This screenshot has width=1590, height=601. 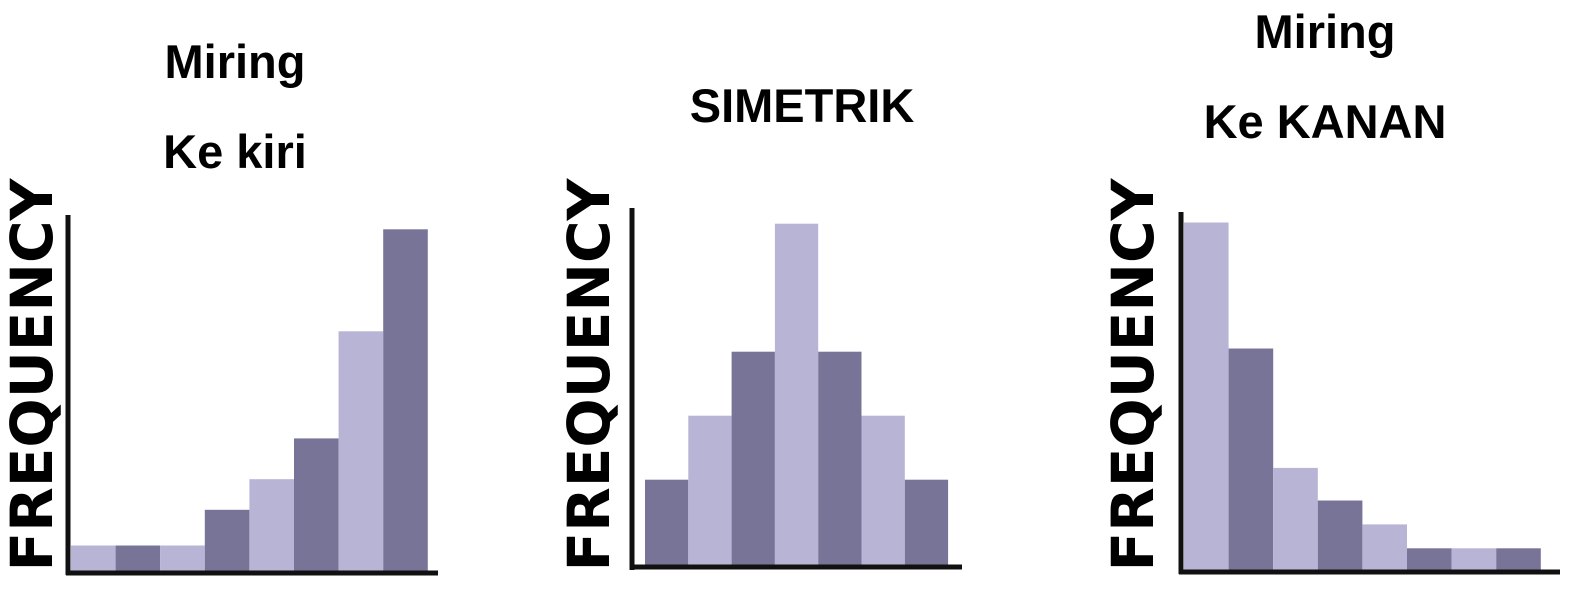 I want to click on chart-title-line-2: Ke KANAN, so click(x=1325, y=121).